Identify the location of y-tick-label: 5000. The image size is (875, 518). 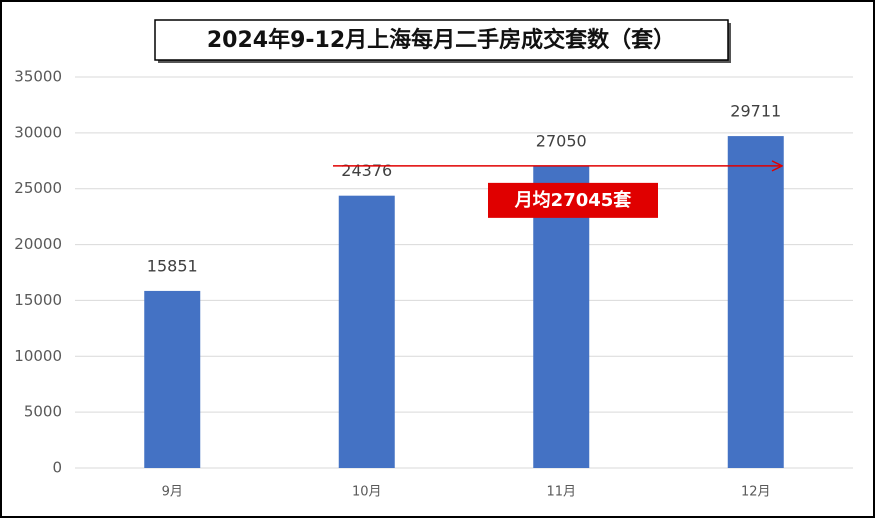
(43, 412).